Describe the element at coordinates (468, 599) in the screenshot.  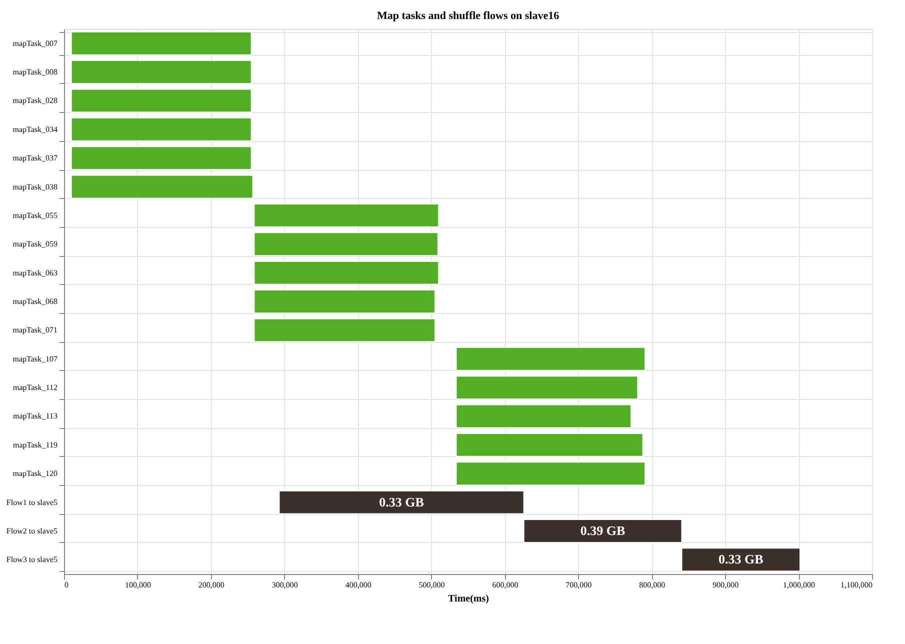
I see `x-axis-title: Time(ms)` at that location.